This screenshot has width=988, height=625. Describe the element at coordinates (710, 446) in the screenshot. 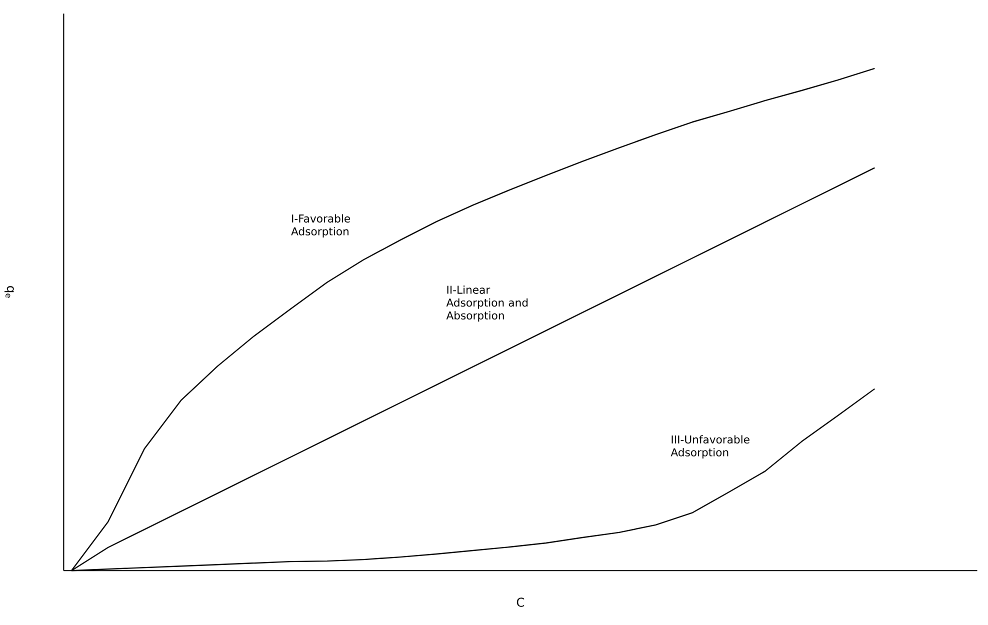

I see `series-label: III-Unfavorable Adsorption` at that location.